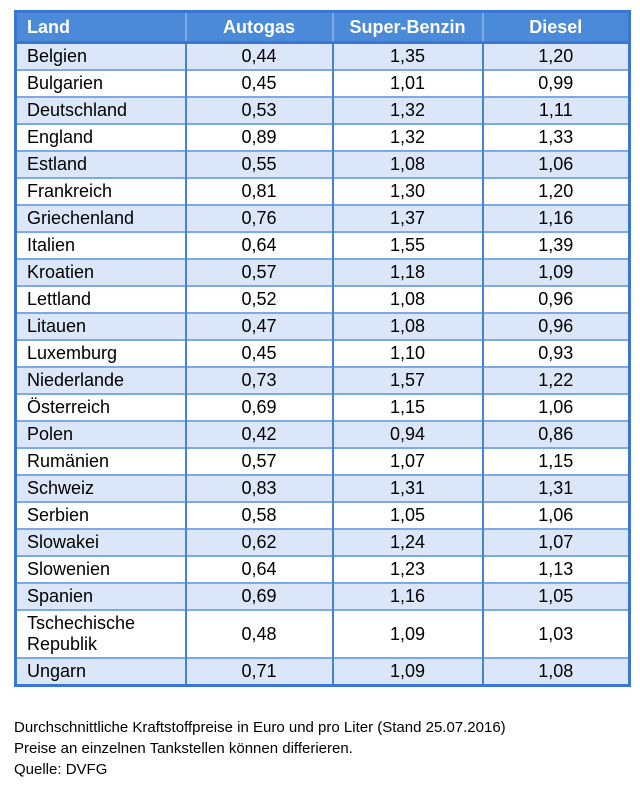  Describe the element at coordinates (100, 27) in the screenshot. I see `column-header-land: Land` at that location.